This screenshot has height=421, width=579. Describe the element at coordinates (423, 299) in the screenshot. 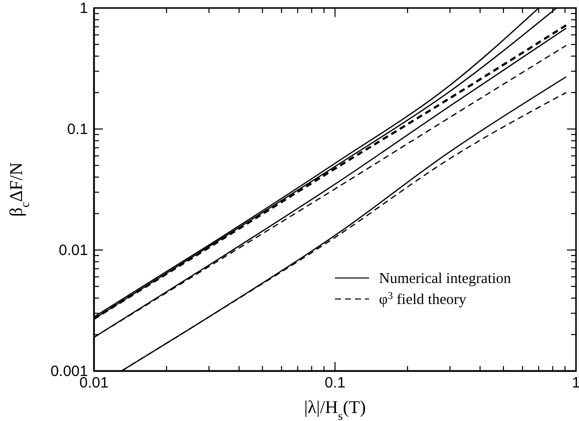

I see `legend-label: φ$^{3}$ field theory` at that location.